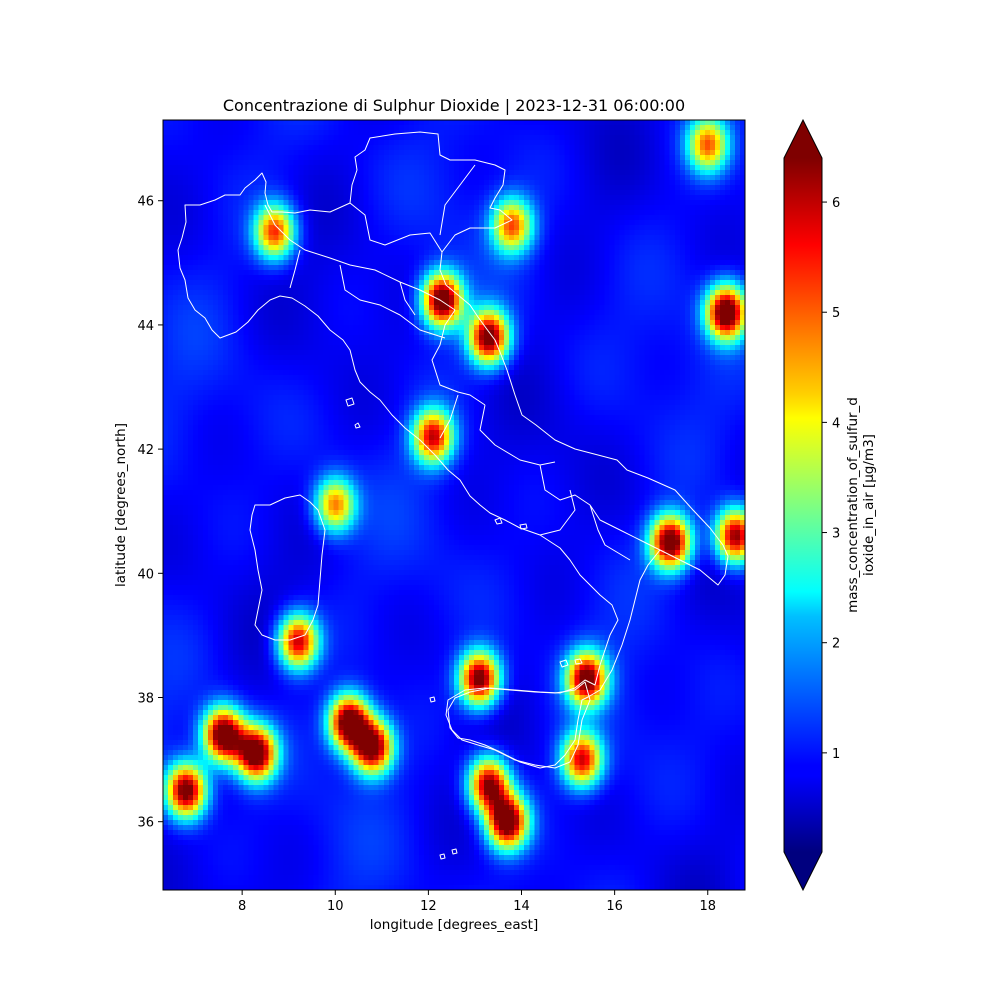 This screenshot has width=1000, height=1000. I want to click on colorbar-outline, so click(803, 505).